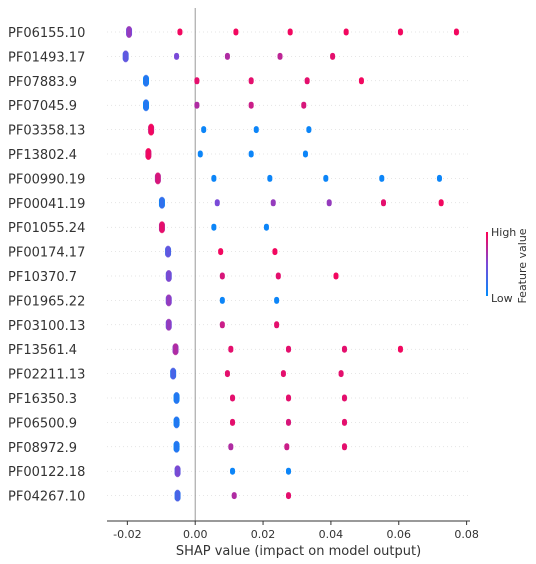 This screenshot has height=564, width=536. I want to click on feature-label: PF01493.17, so click(46, 57).